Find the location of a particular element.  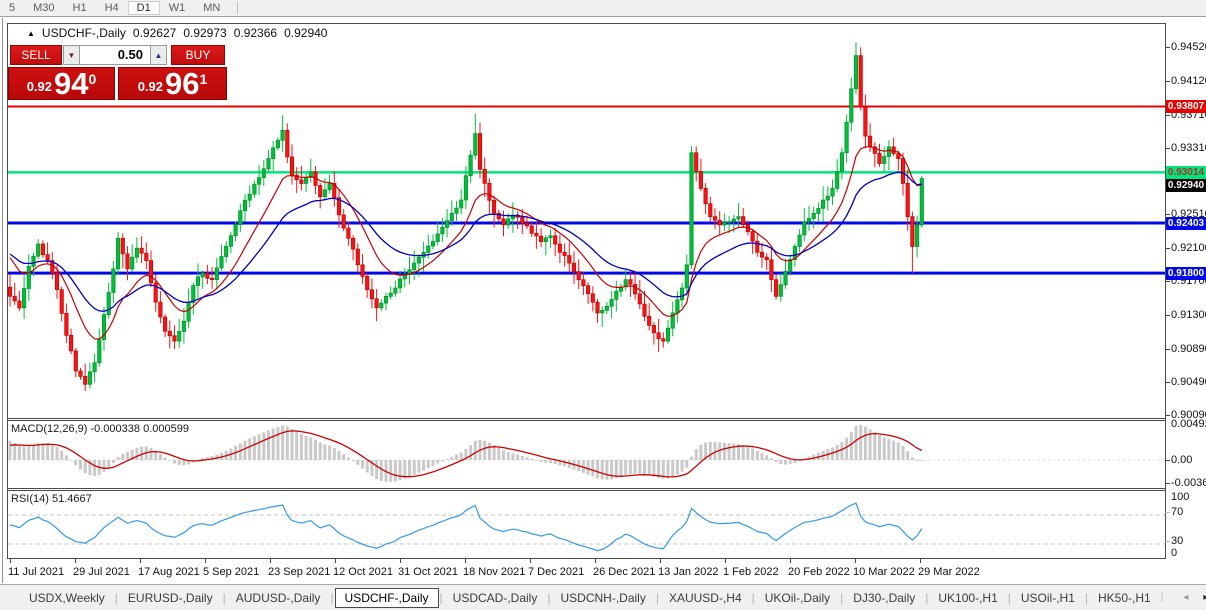

tab-usdcnh-daily: USDCNH-,Daily is located at coordinates (603, 597).